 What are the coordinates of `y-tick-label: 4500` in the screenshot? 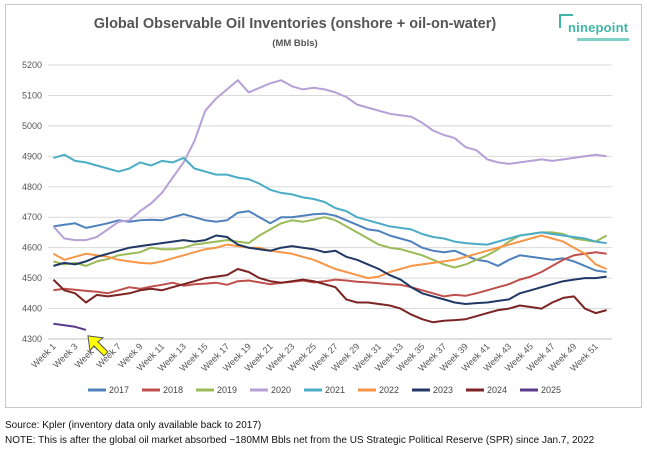 It's located at (32, 278).